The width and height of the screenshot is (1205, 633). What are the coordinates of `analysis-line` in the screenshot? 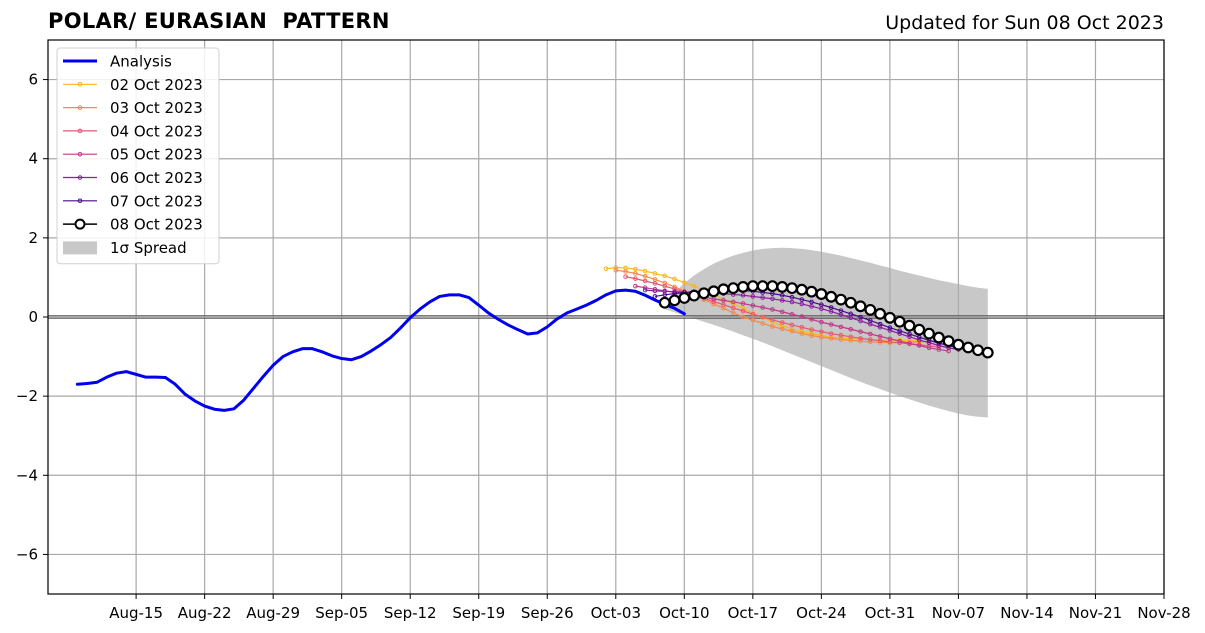 It's located at (380, 350).